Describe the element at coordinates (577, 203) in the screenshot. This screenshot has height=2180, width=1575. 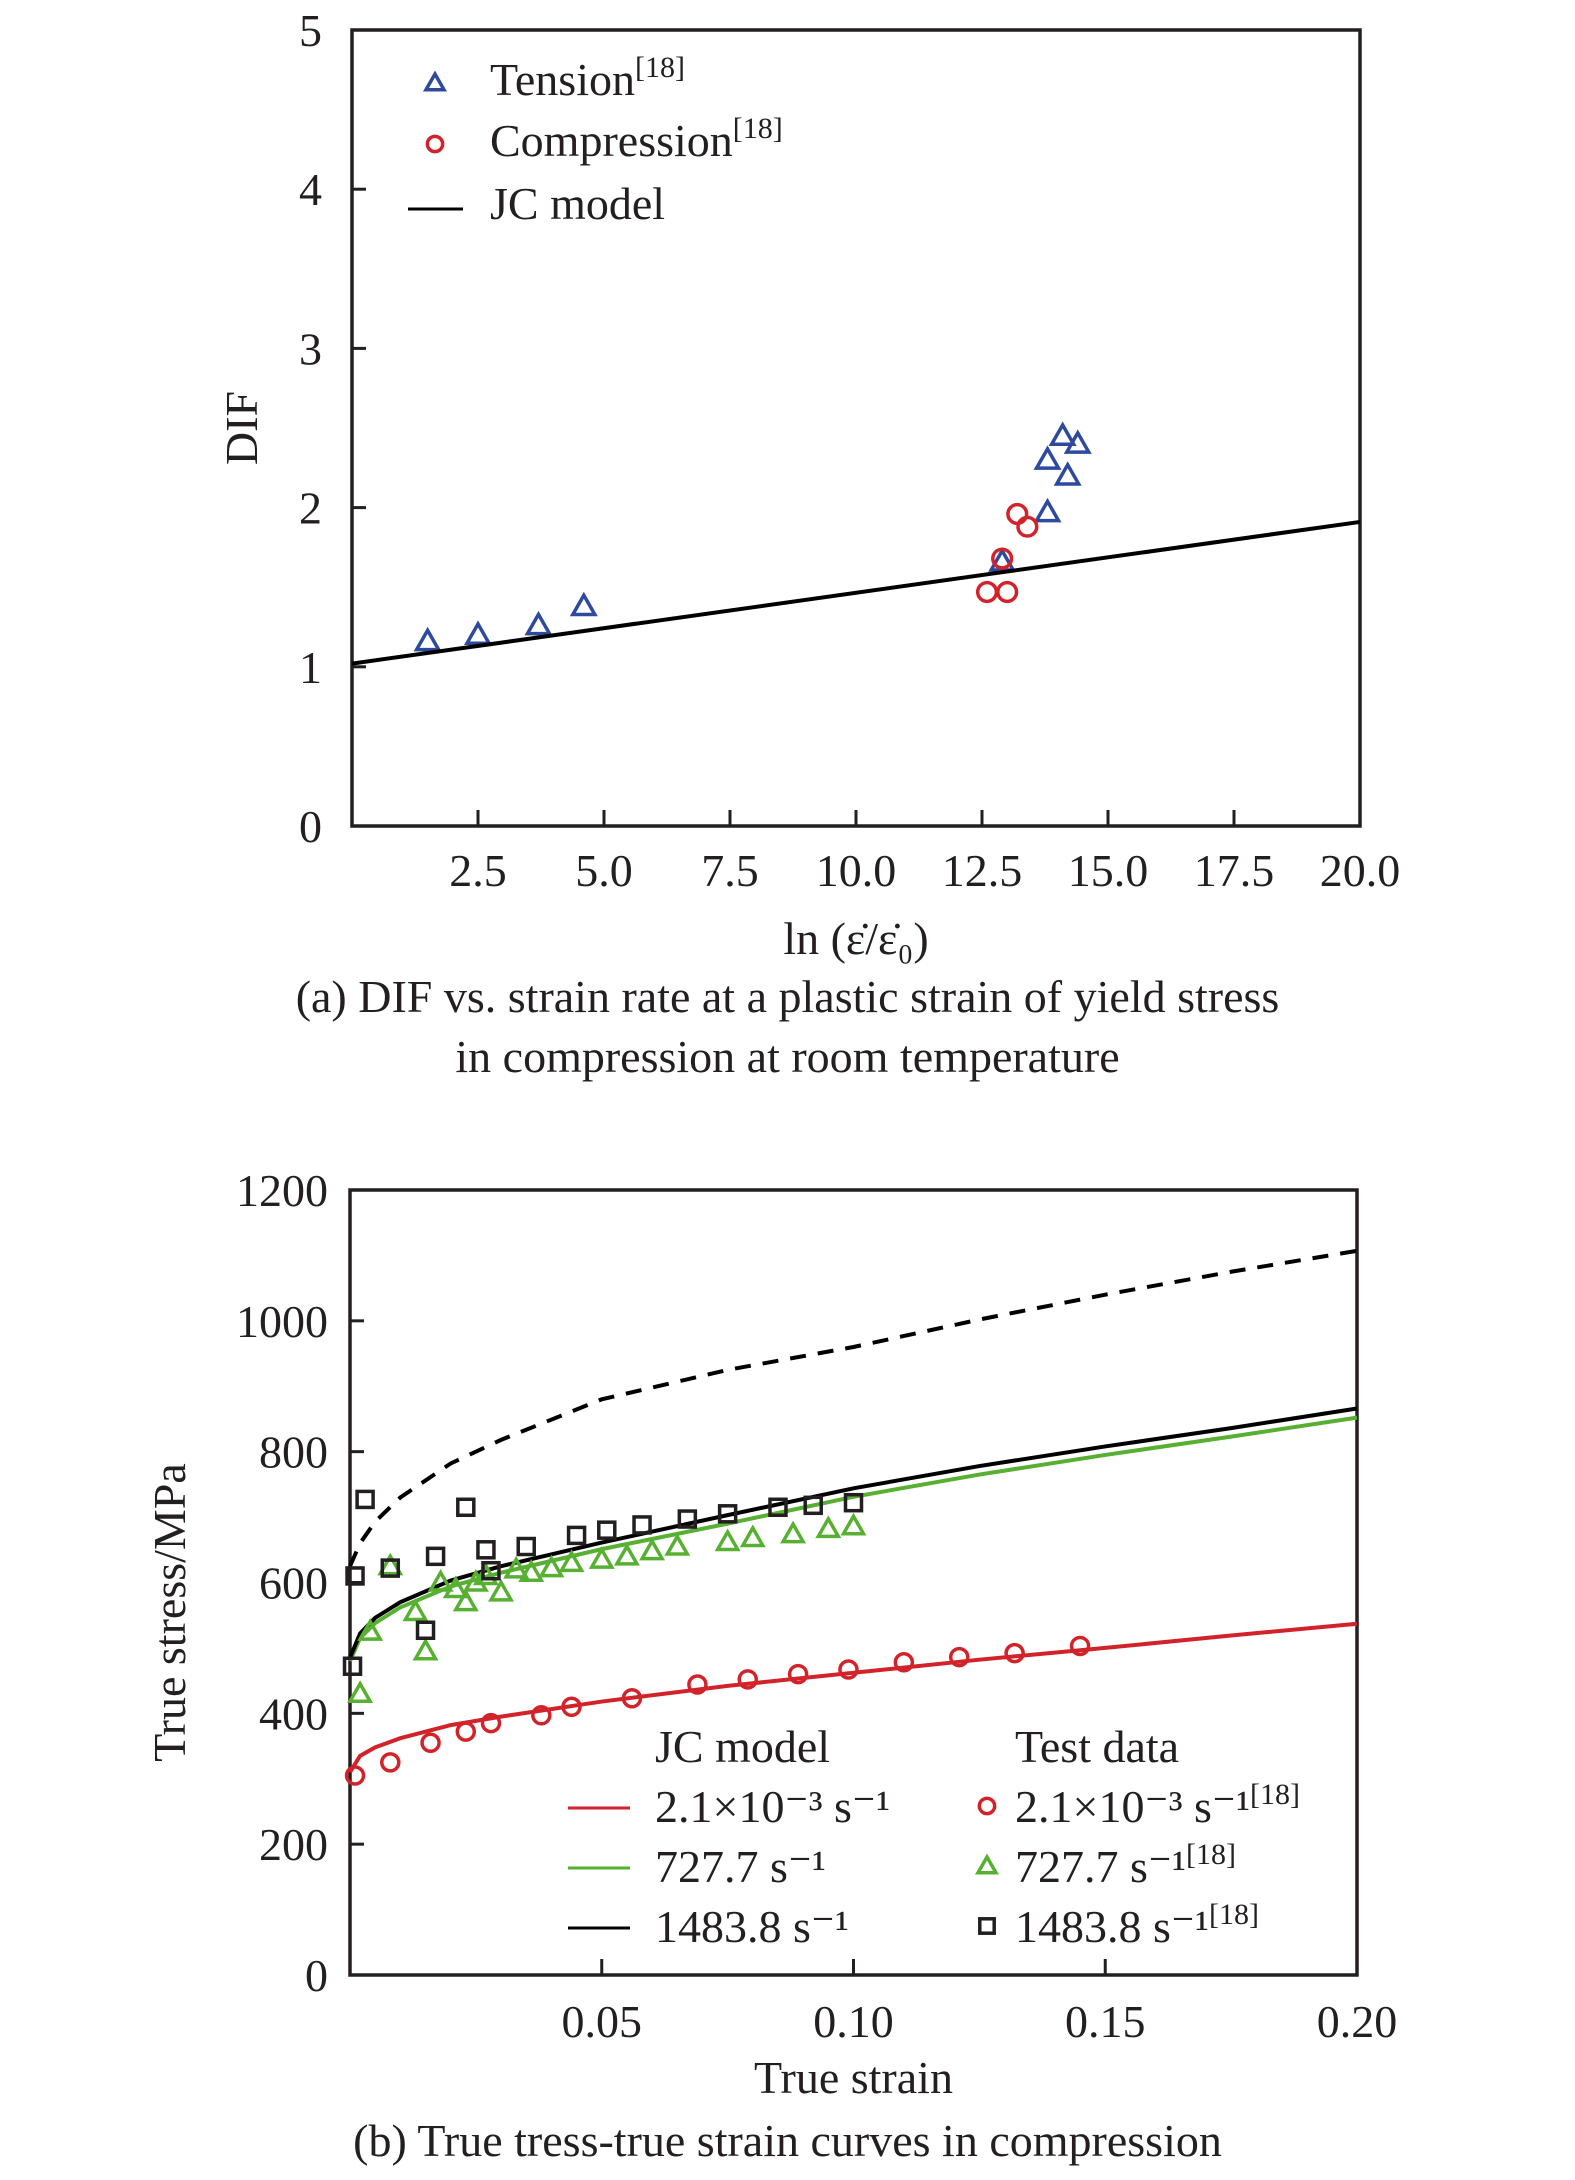
I see `legend-label-jc-model: JC model` at that location.